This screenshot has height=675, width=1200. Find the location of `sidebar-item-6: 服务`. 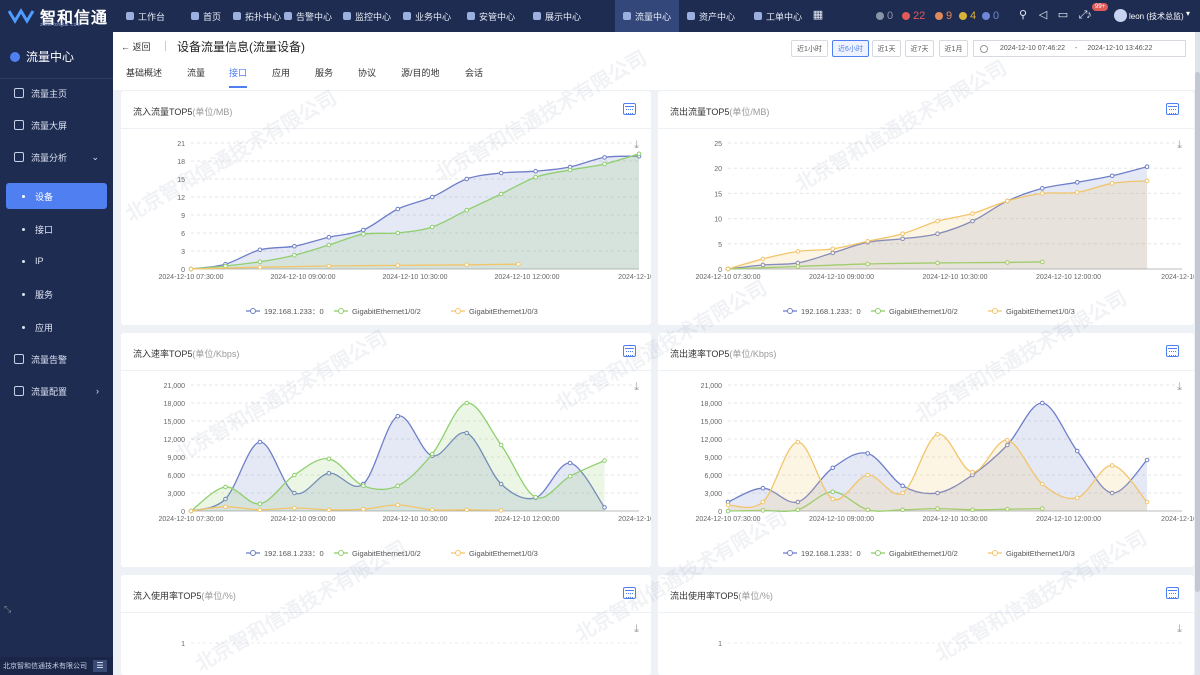

sidebar-item-6: 服务 is located at coordinates (56, 294).